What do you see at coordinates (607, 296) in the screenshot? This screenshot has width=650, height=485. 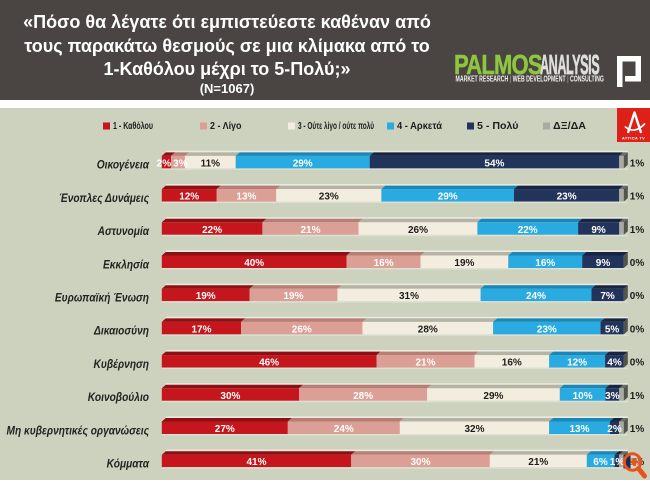 I see `svg-text: 7%` at bounding box center [607, 296].